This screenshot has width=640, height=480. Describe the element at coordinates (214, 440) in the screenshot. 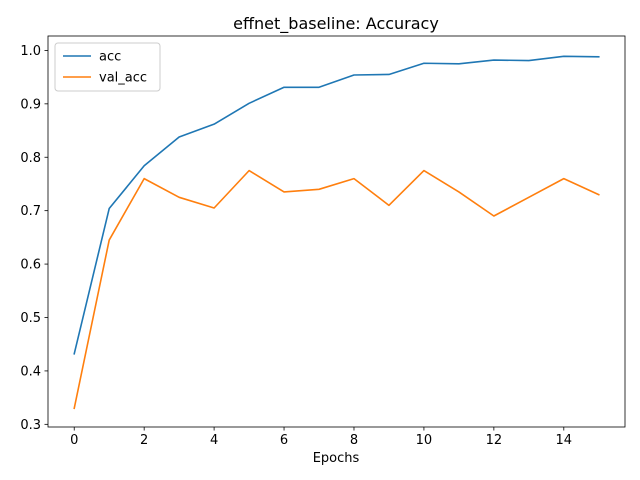

I see `x-tick-label: 4` at that location.